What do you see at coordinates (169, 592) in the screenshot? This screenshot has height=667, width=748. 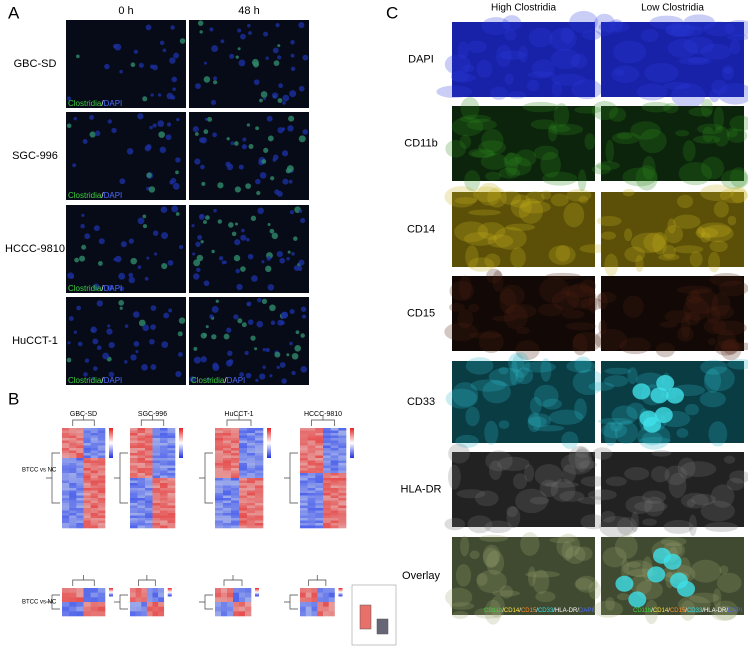 I see `color-key` at bounding box center [169, 592].